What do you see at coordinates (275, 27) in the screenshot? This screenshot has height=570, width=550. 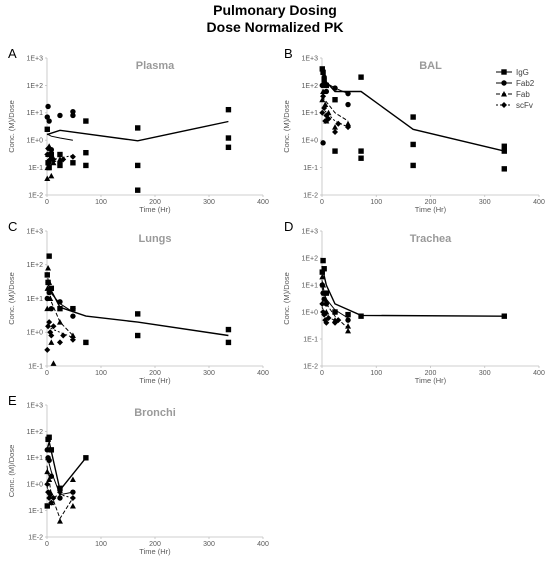 I see `figure-title-line2: Dose Normalized PK` at bounding box center [275, 27].